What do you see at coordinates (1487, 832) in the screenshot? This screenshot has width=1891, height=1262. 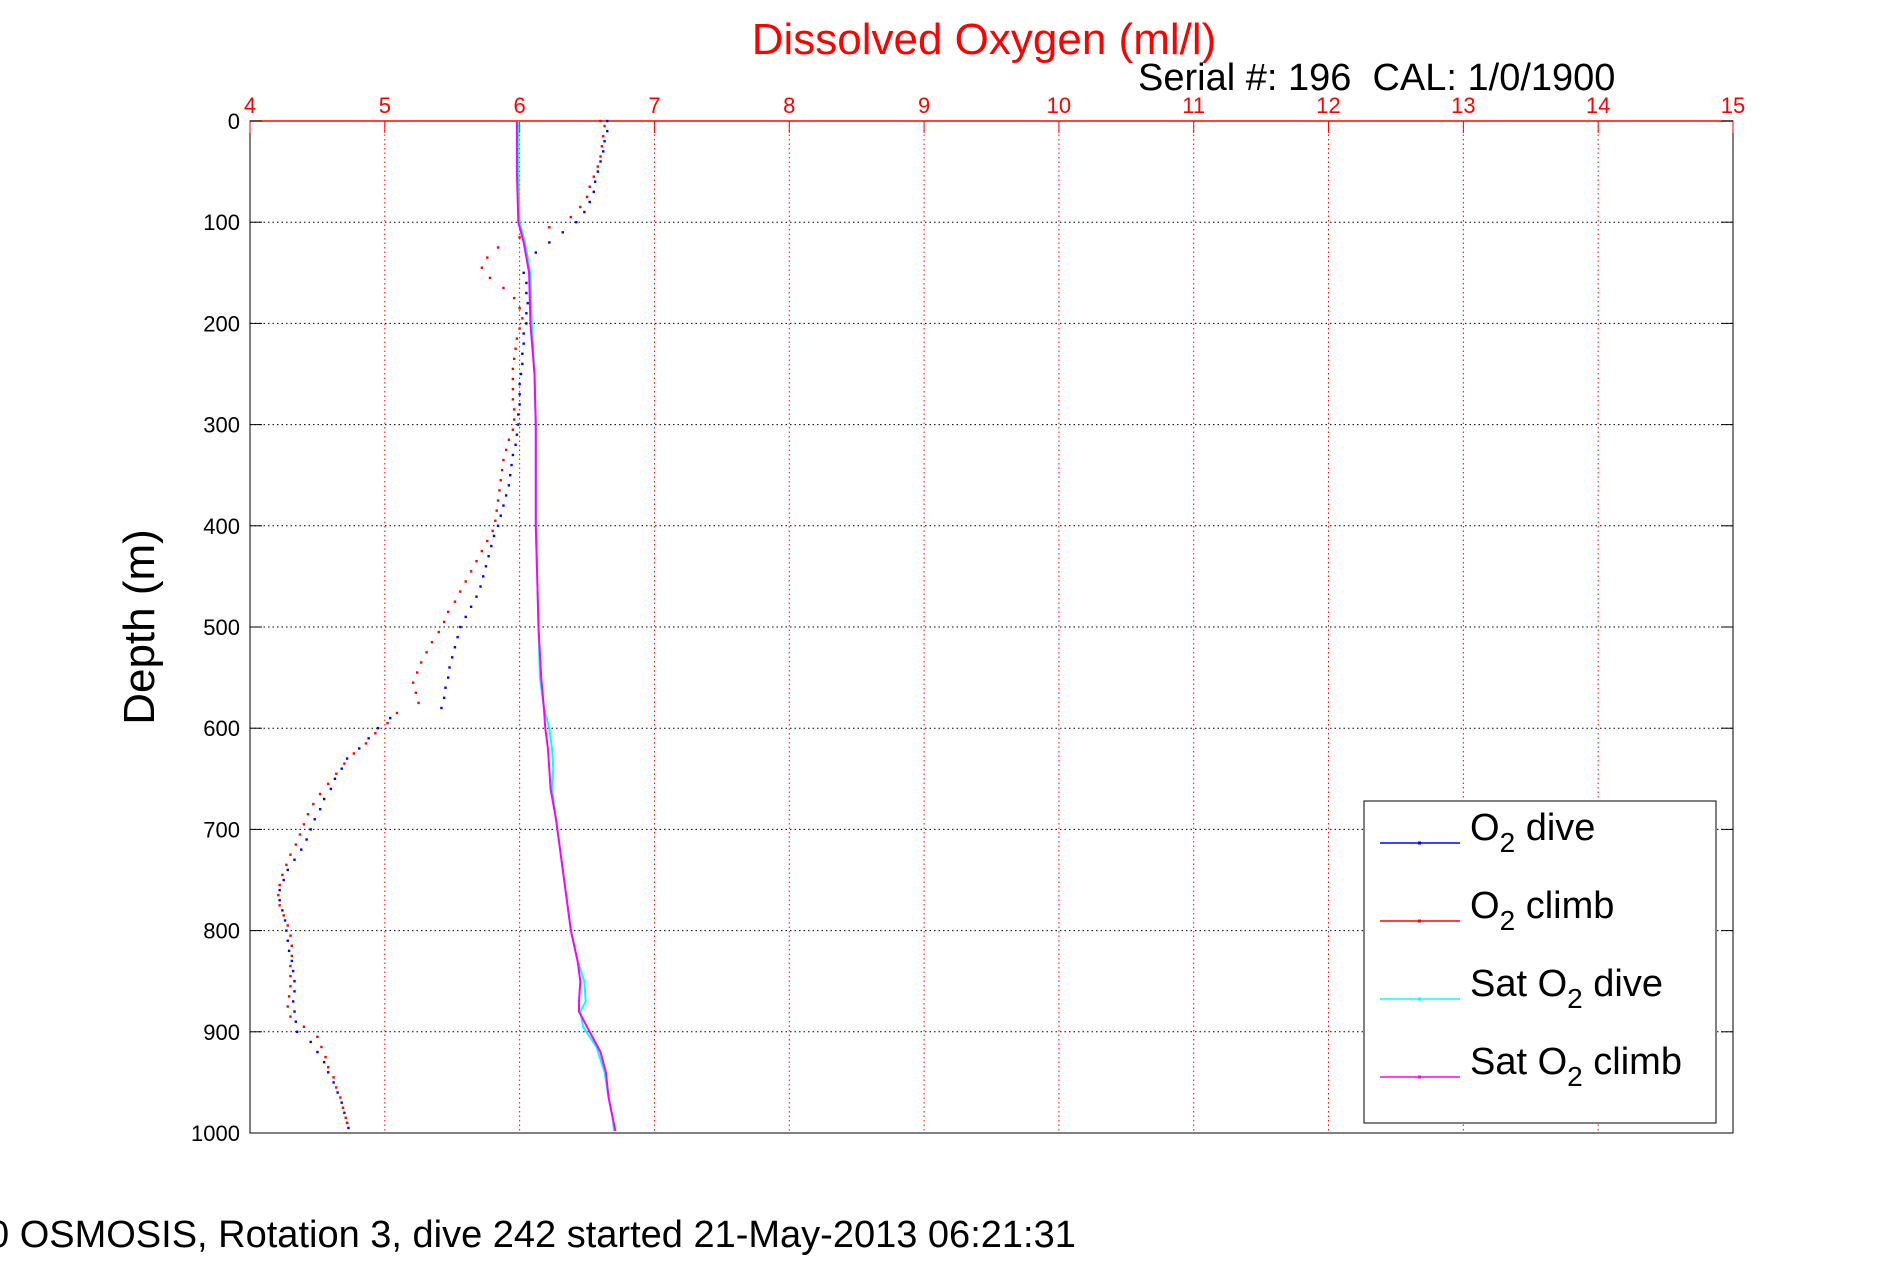 I see `legend-entry: O2 dive` at bounding box center [1487, 832].